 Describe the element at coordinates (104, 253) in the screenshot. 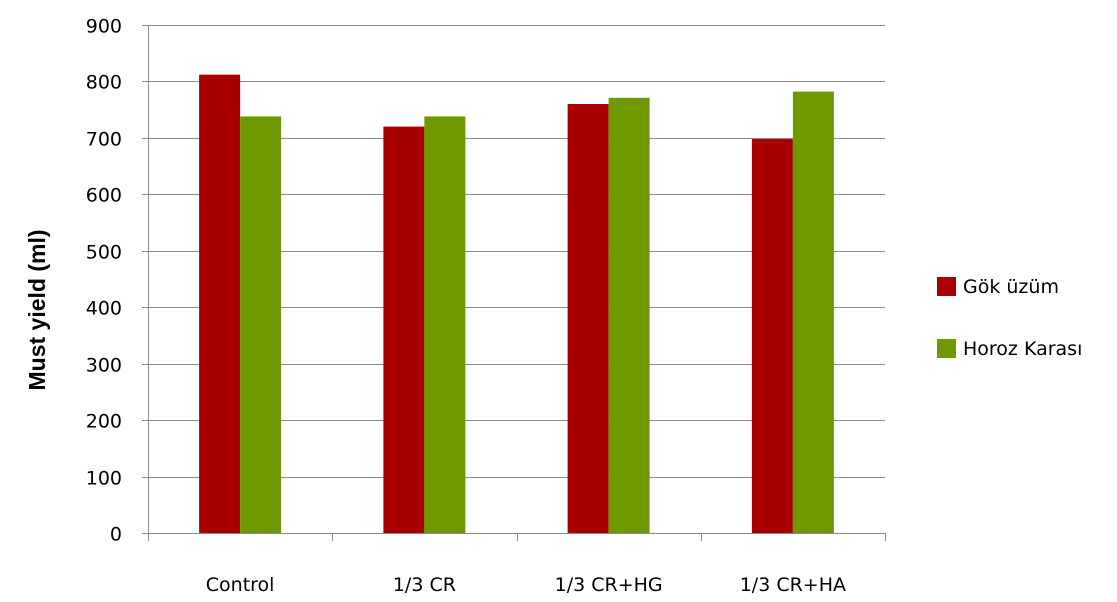

I see `y-tick-label: 500` at that location.